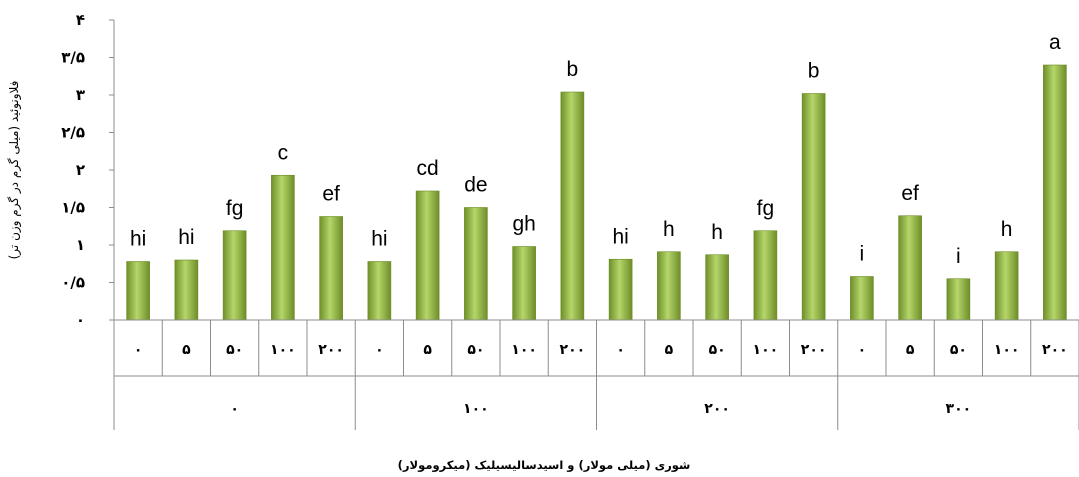 Image resolution: width=1079 pixels, height=477 pixels. I want to click on significance-letter: cd, so click(428, 168).